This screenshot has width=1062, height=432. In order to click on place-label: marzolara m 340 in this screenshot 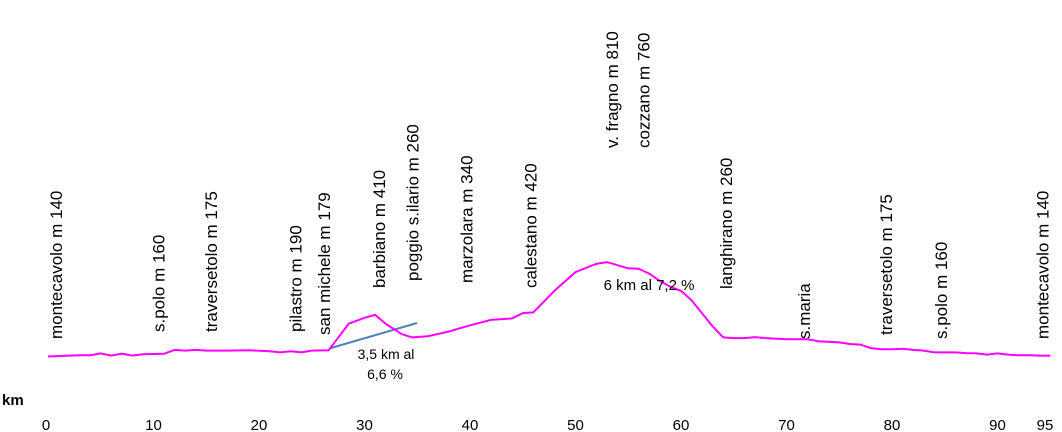, I will do `click(466, 219)`.